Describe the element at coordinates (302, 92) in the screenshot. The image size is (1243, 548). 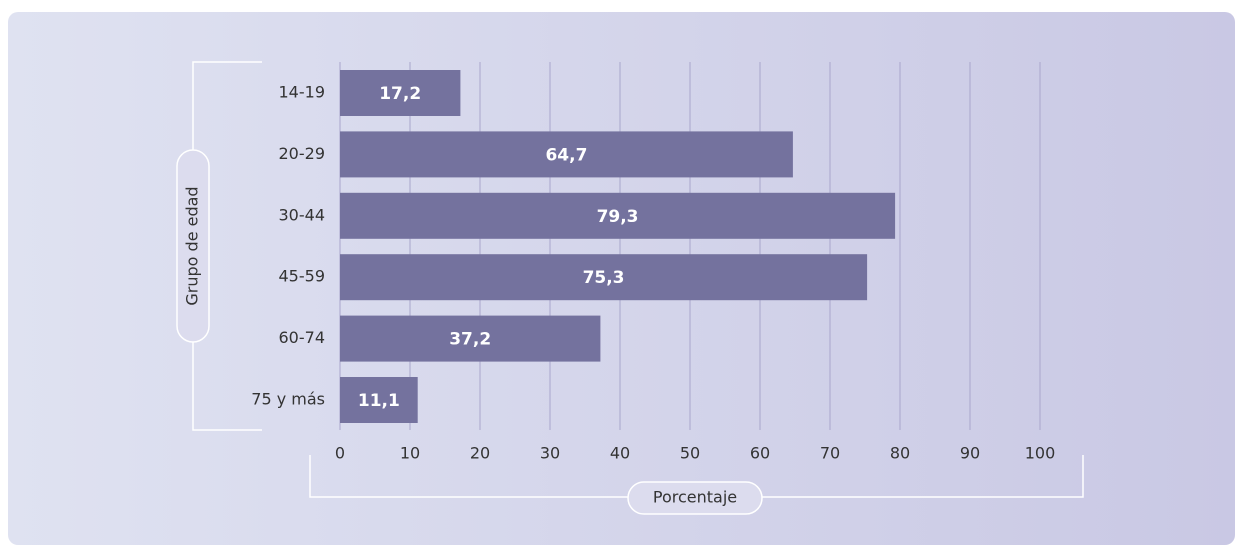
I see `y-tick-label: 14-19` at that location.